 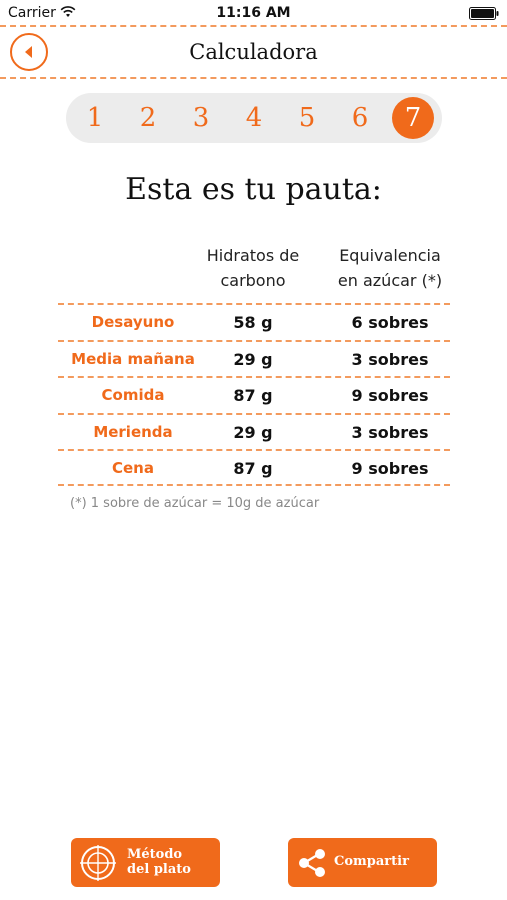 What do you see at coordinates (32, 13) in the screenshot?
I see `carrier-label: Carrier` at bounding box center [32, 13].